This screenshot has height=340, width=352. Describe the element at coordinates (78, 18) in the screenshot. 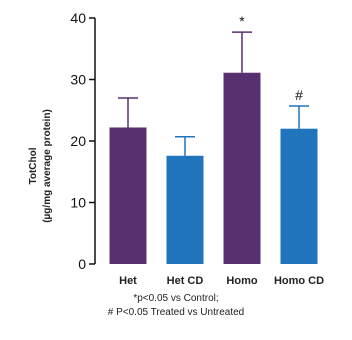

I see `y-tick-label: 40` at that location.